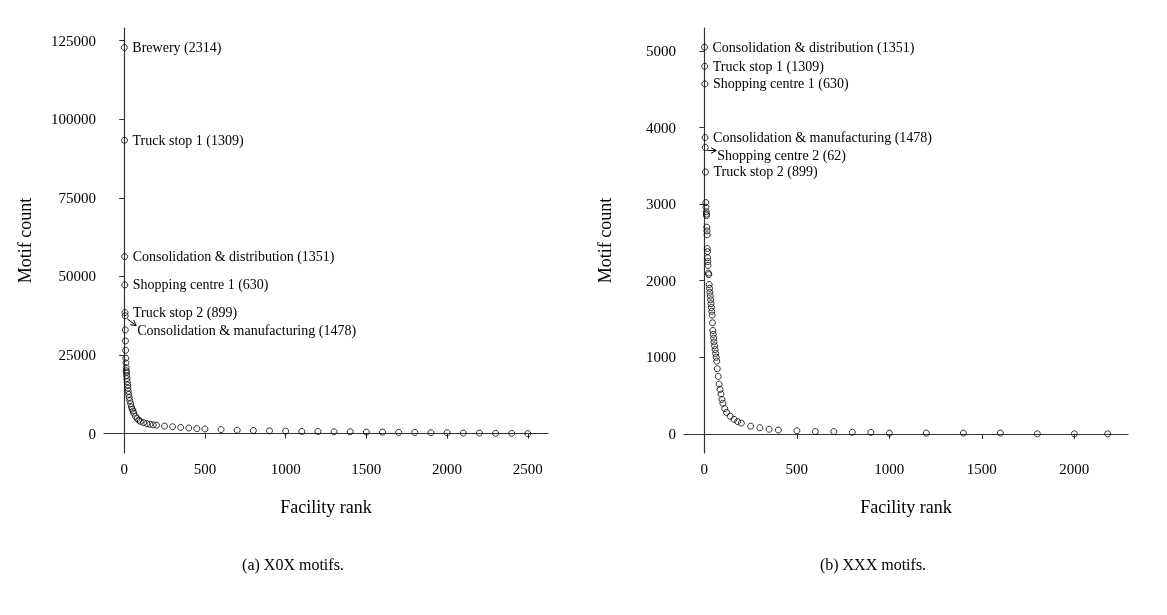  I want to click on y-tick-label: 25000, so click(77, 355).